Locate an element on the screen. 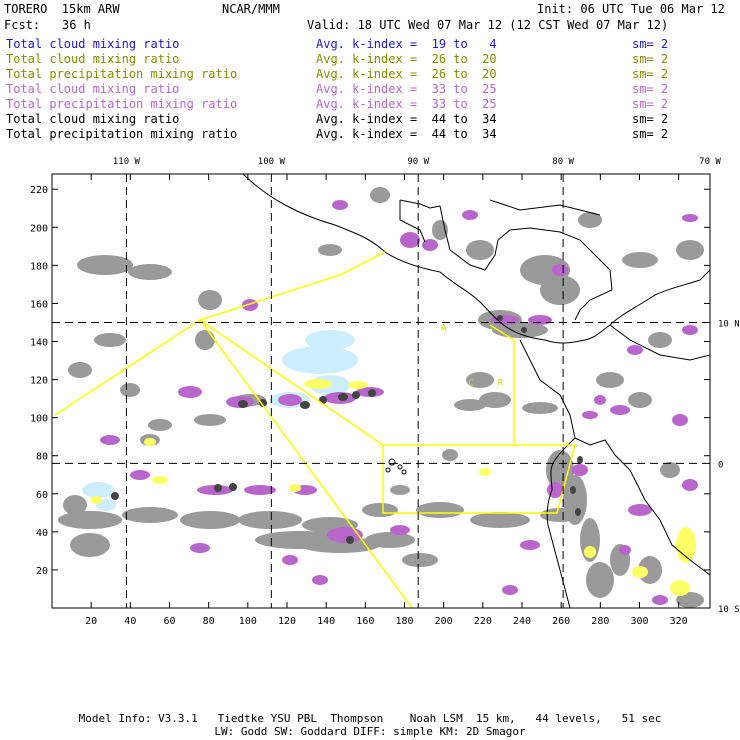 The width and height of the screenshot is (740, 740). forecast-hour: 36 h is located at coordinates (76, 25).